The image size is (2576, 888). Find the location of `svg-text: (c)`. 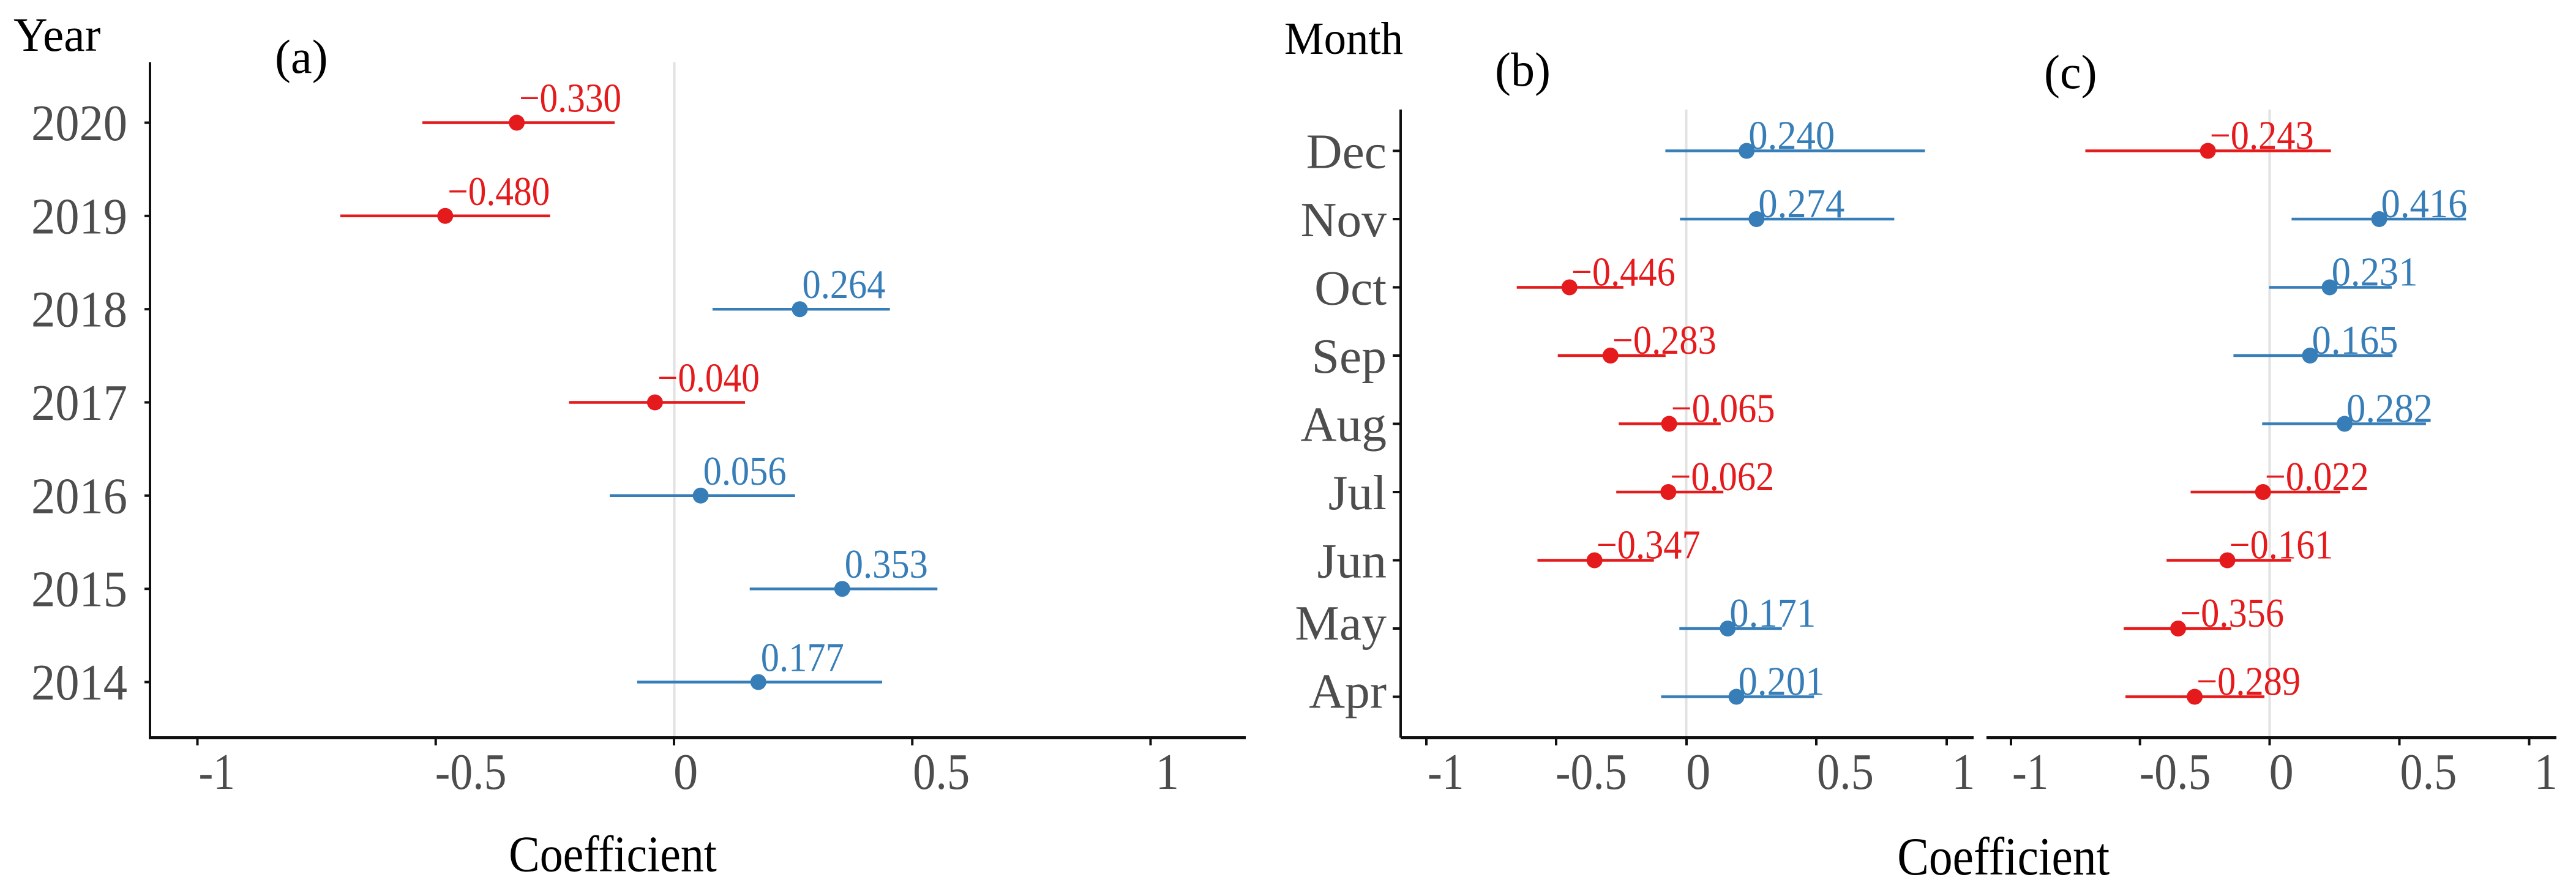

svg-text: (c) is located at coordinates (2070, 72).